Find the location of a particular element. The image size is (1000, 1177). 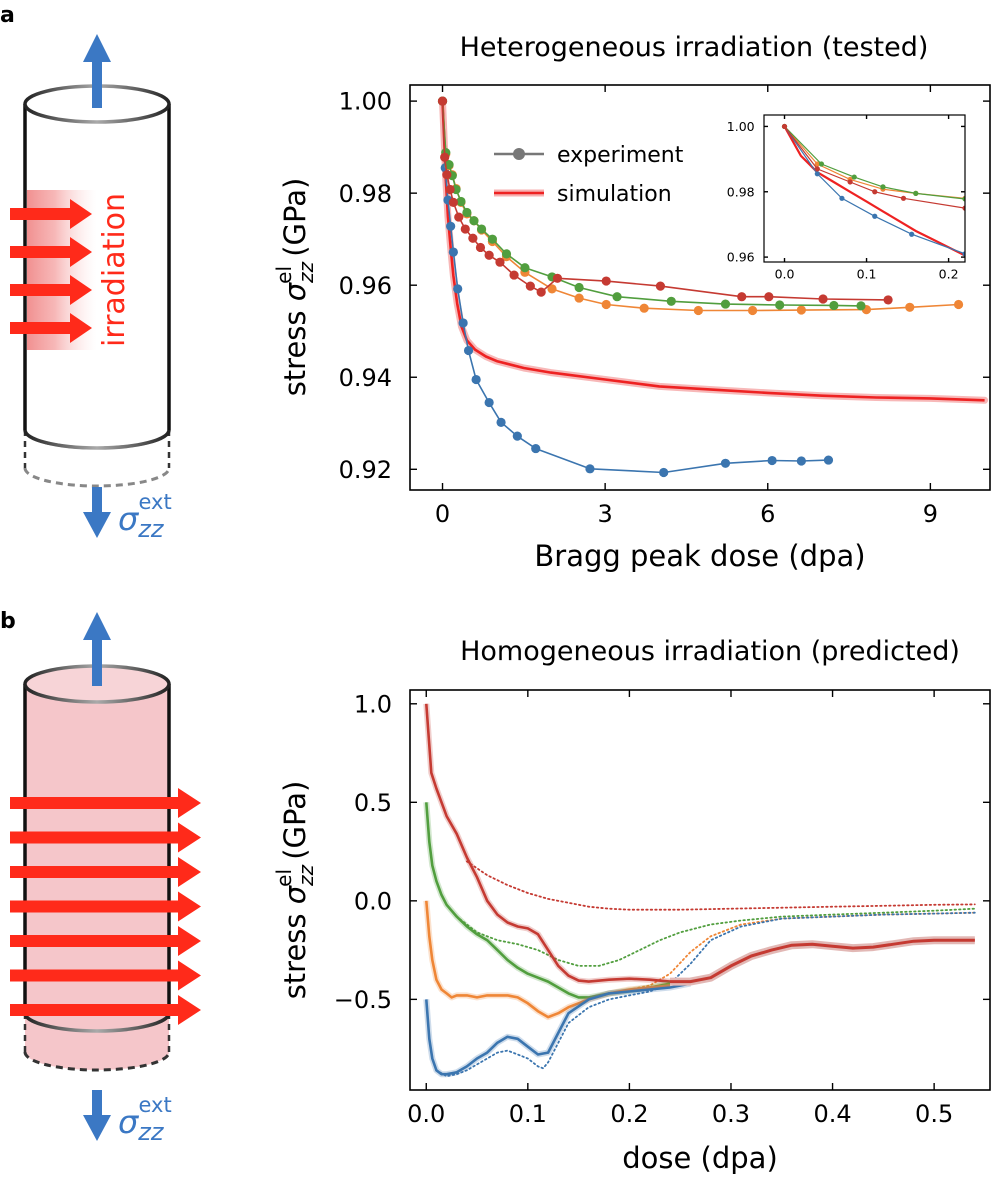

sigma-ext-label-b: σzzext is located at coordinates (145, 1119).